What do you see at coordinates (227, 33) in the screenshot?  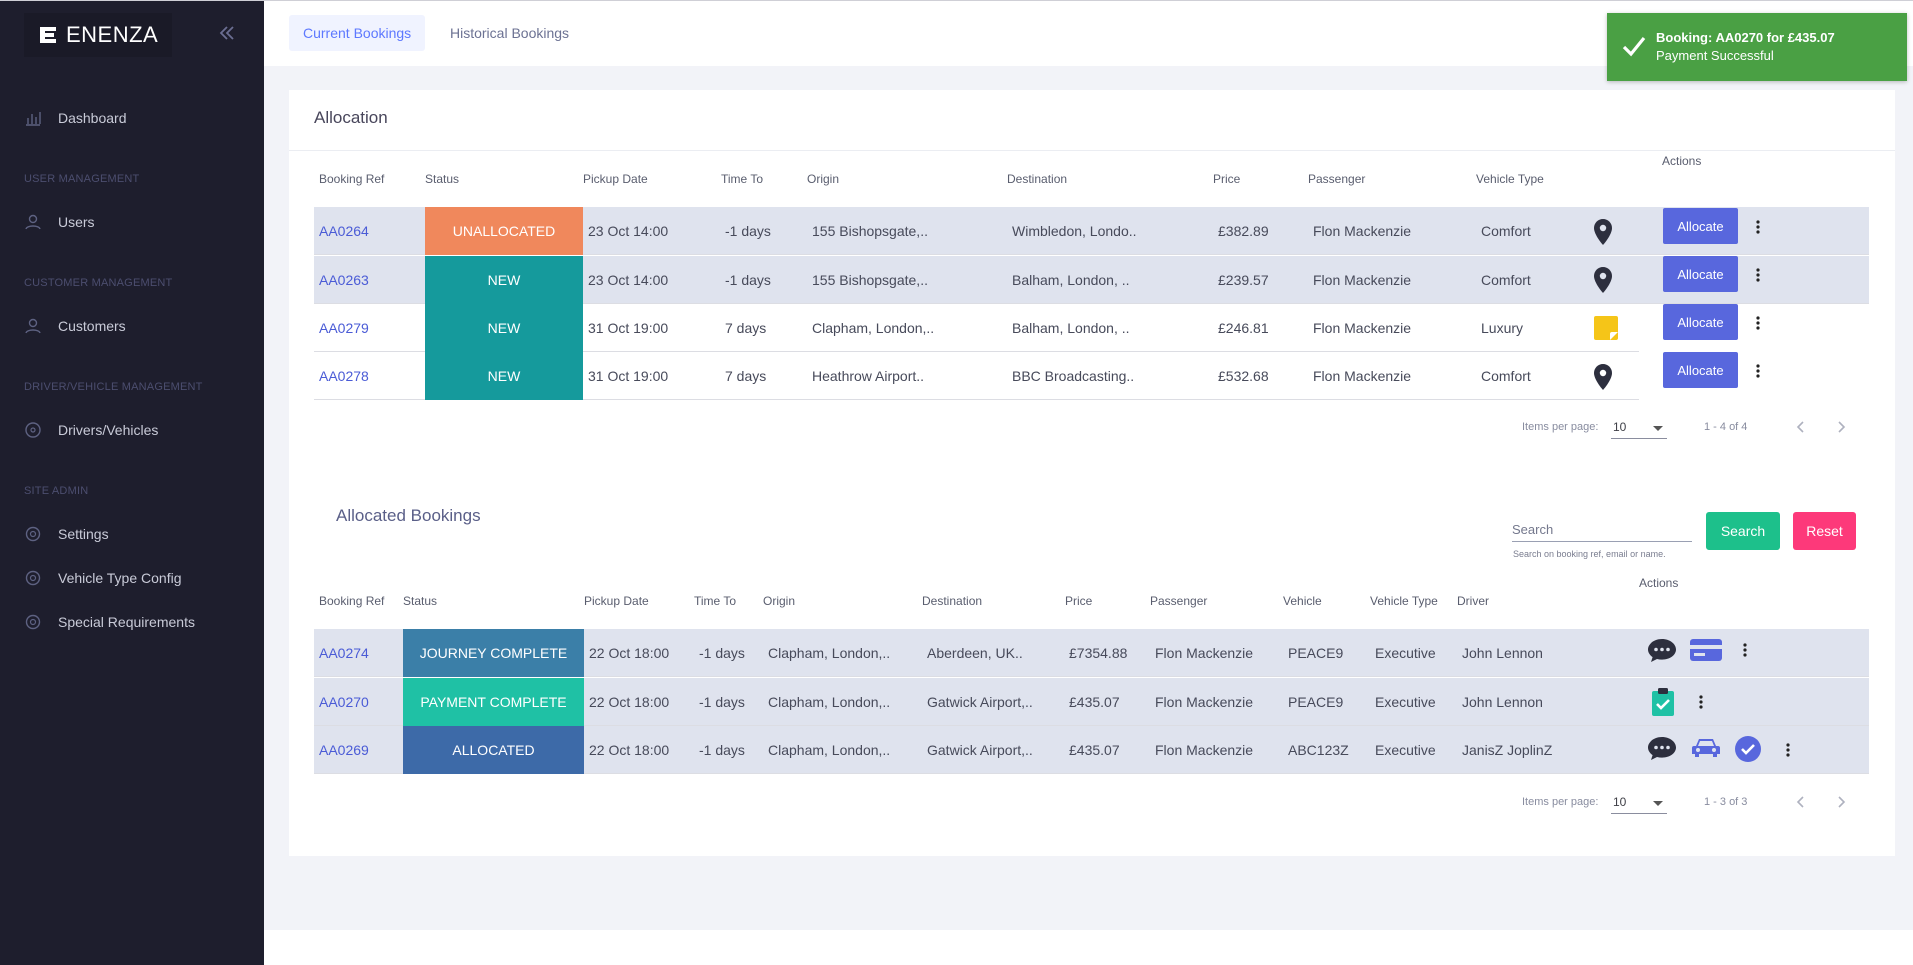 I see `collapse-sidebar-icon` at bounding box center [227, 33].